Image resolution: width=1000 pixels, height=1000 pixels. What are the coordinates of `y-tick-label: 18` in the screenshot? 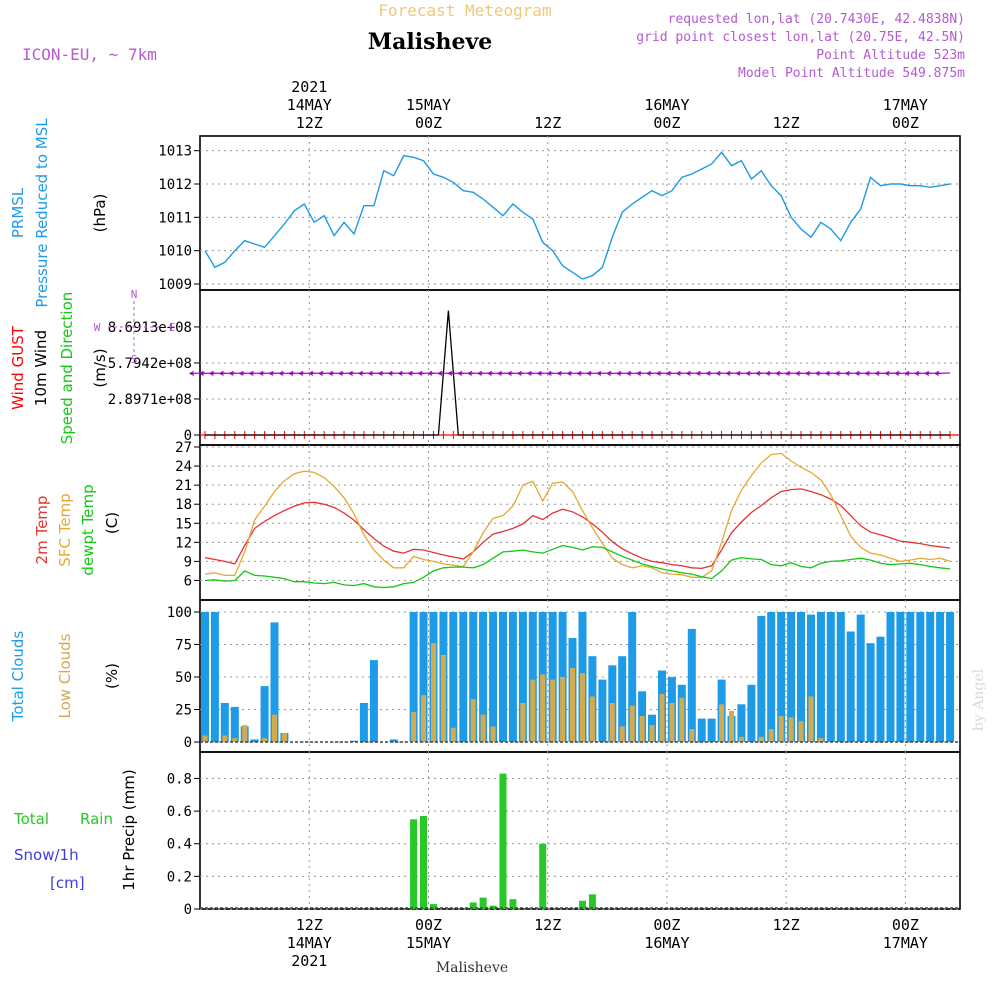 It's located at (183, 505).